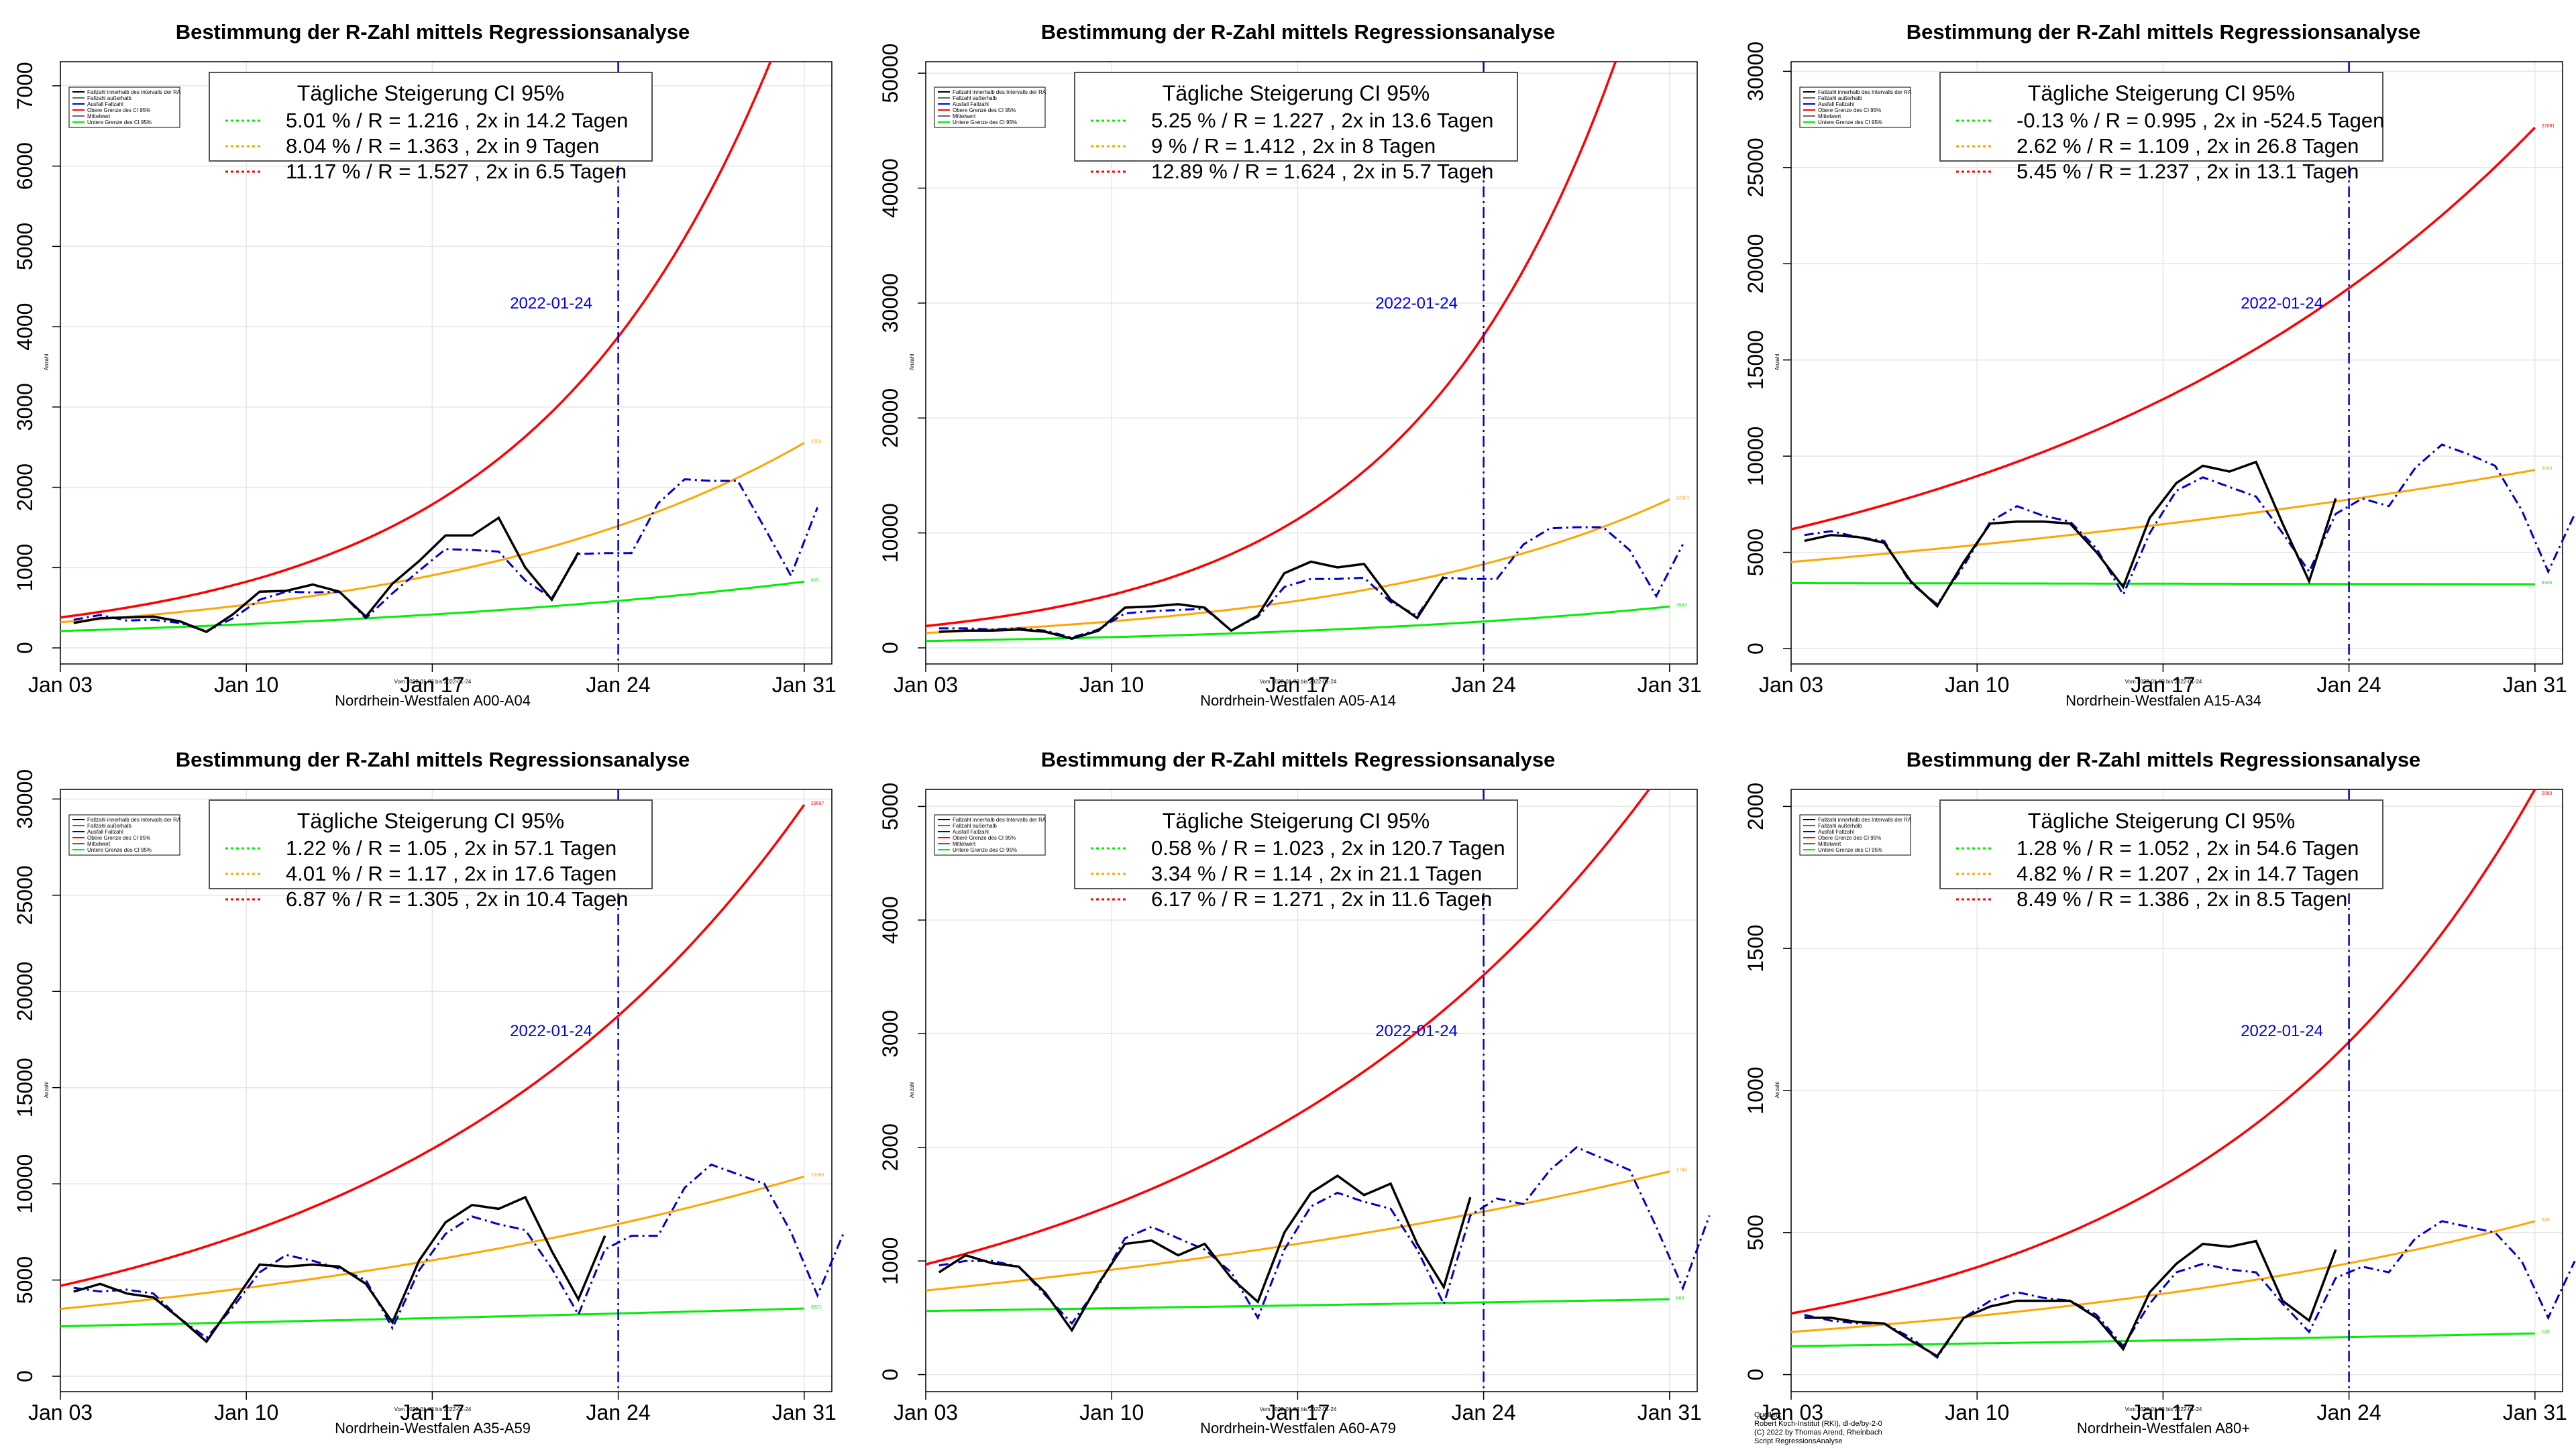 The width and height of the screenshot is (2576, 1452). What do you see at coordinates (1768, 1415) in the screenshot?
I see `source-line: Quellen:` at bounding box center [1768, 1415].